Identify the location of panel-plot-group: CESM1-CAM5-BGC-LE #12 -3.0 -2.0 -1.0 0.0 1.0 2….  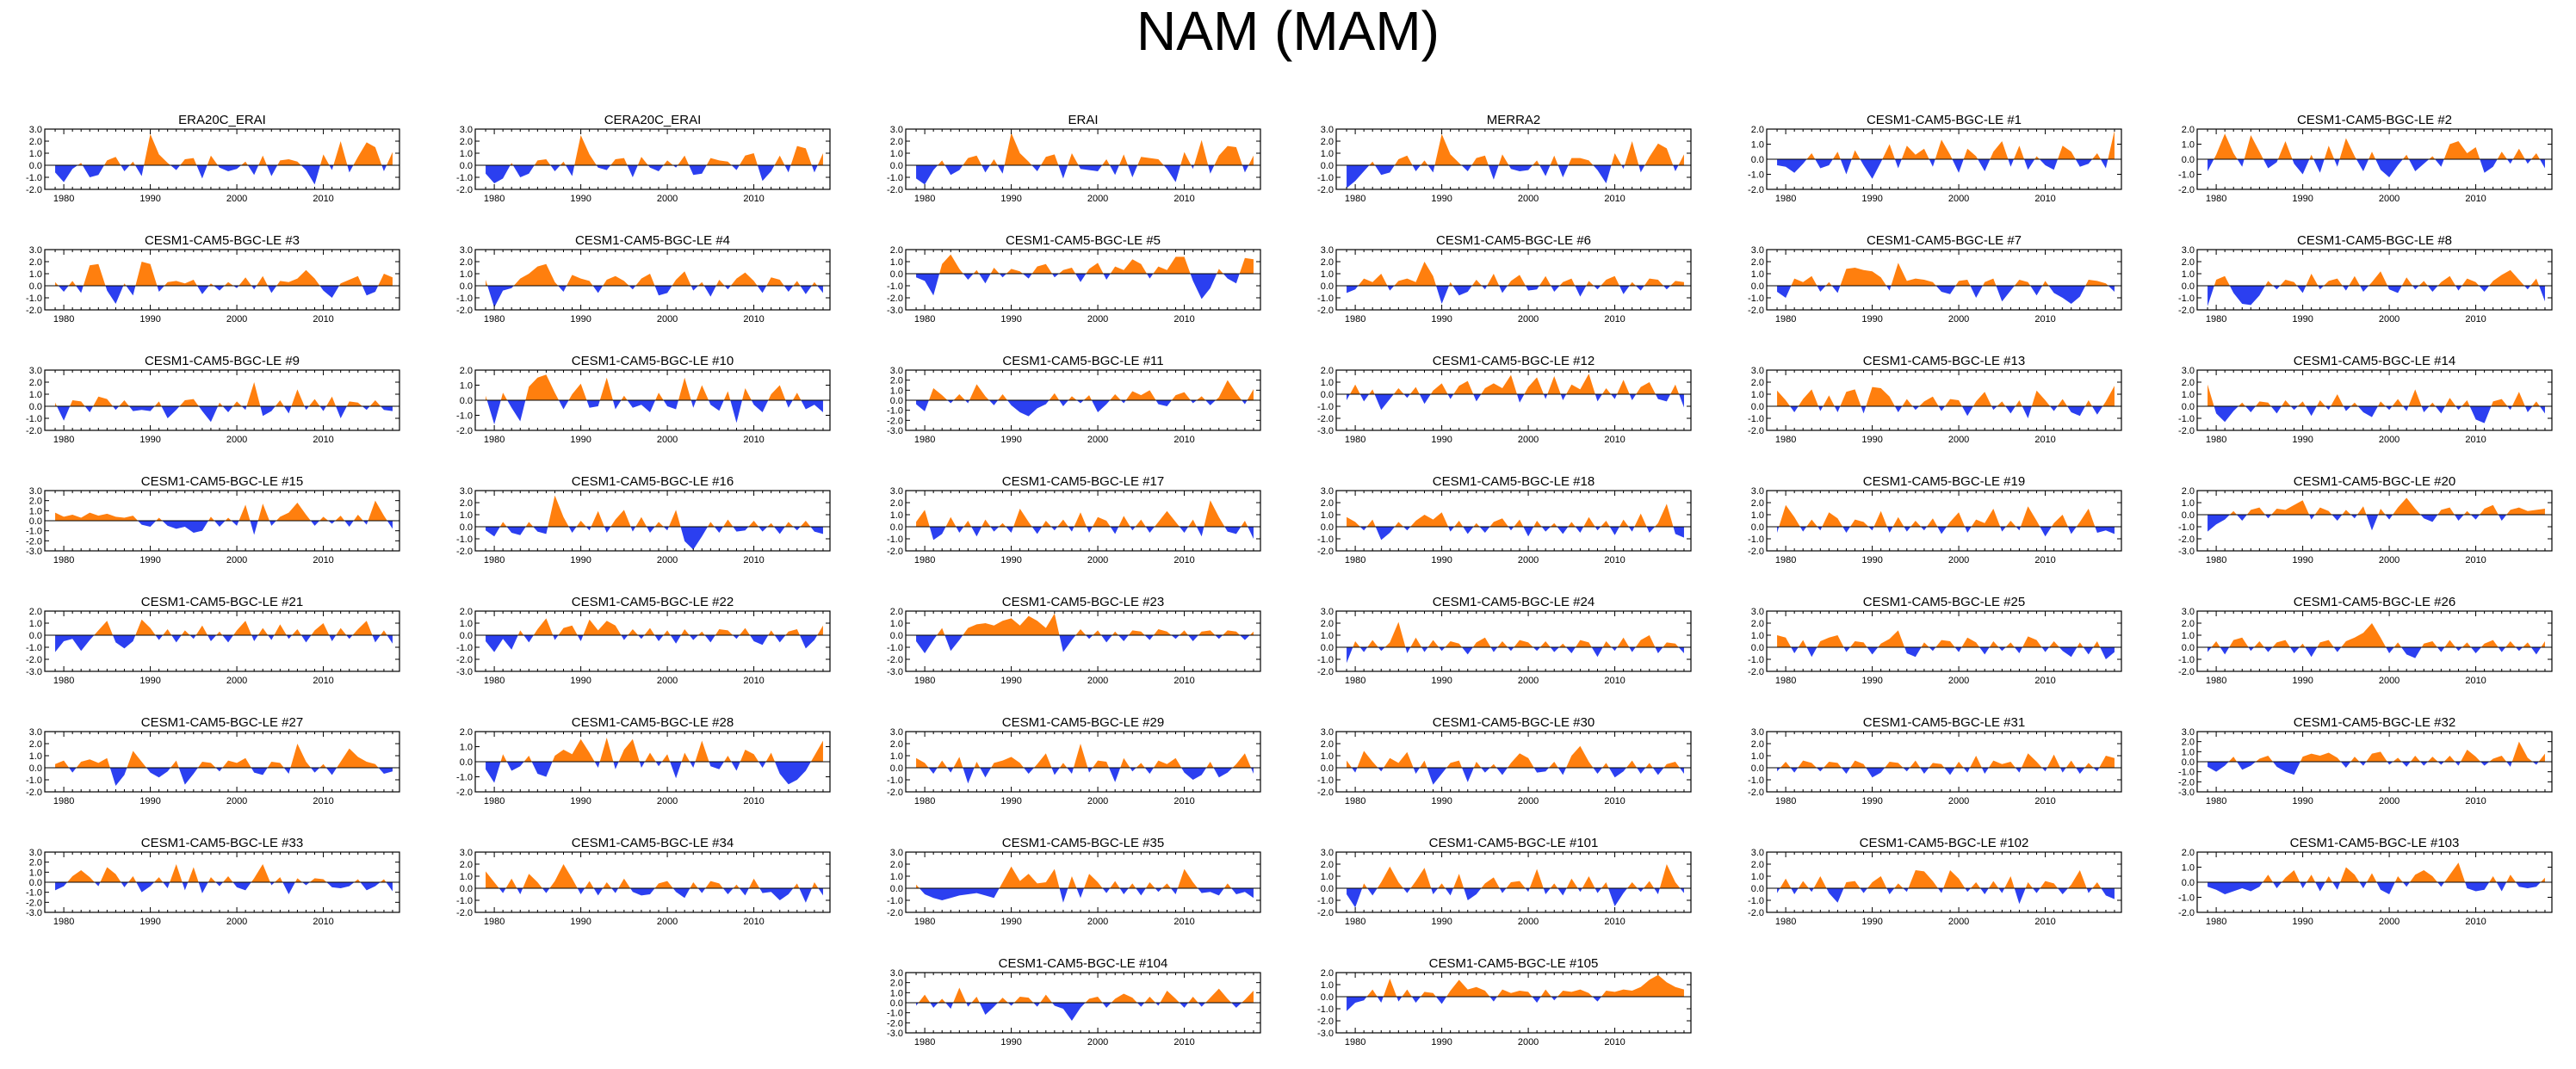
(1504, 400).